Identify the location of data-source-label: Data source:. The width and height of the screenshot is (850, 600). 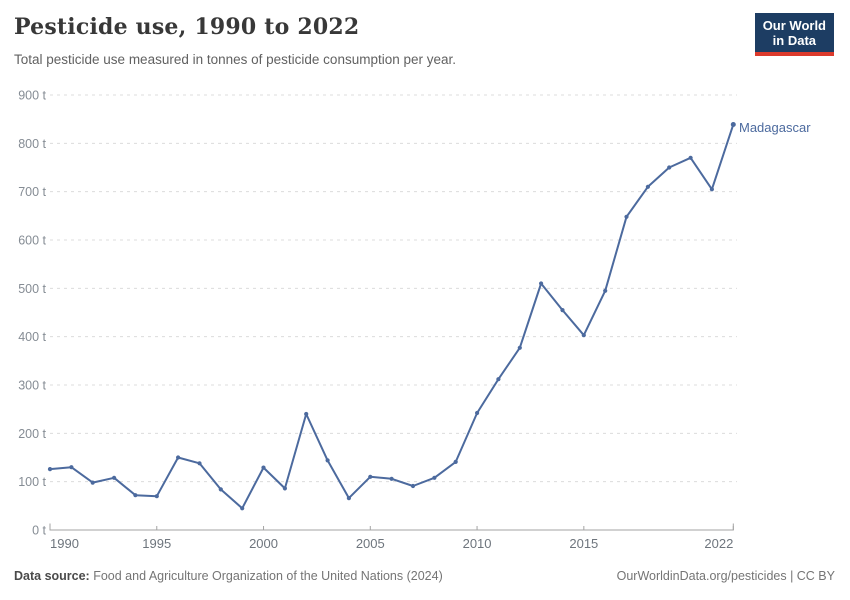
(52, 576).